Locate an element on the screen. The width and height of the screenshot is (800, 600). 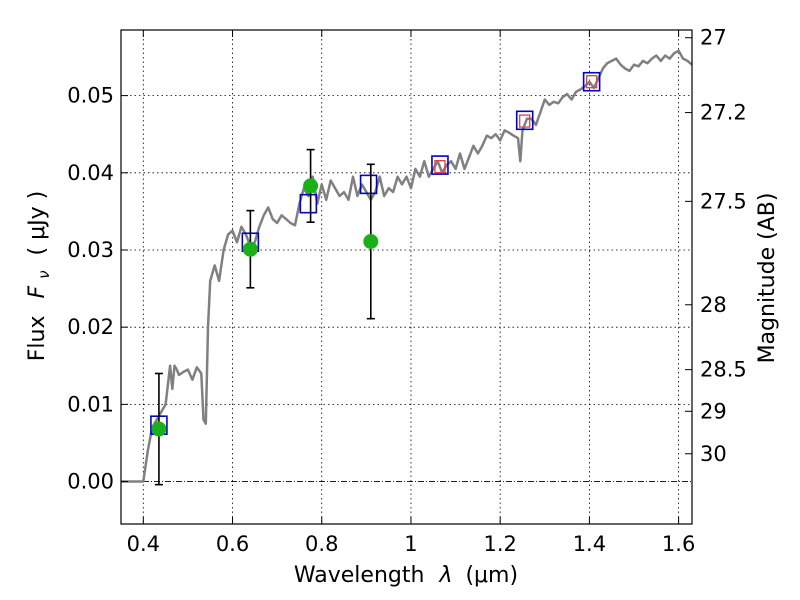
mag-tick-label: 30 is located at coordinates (713, 454).